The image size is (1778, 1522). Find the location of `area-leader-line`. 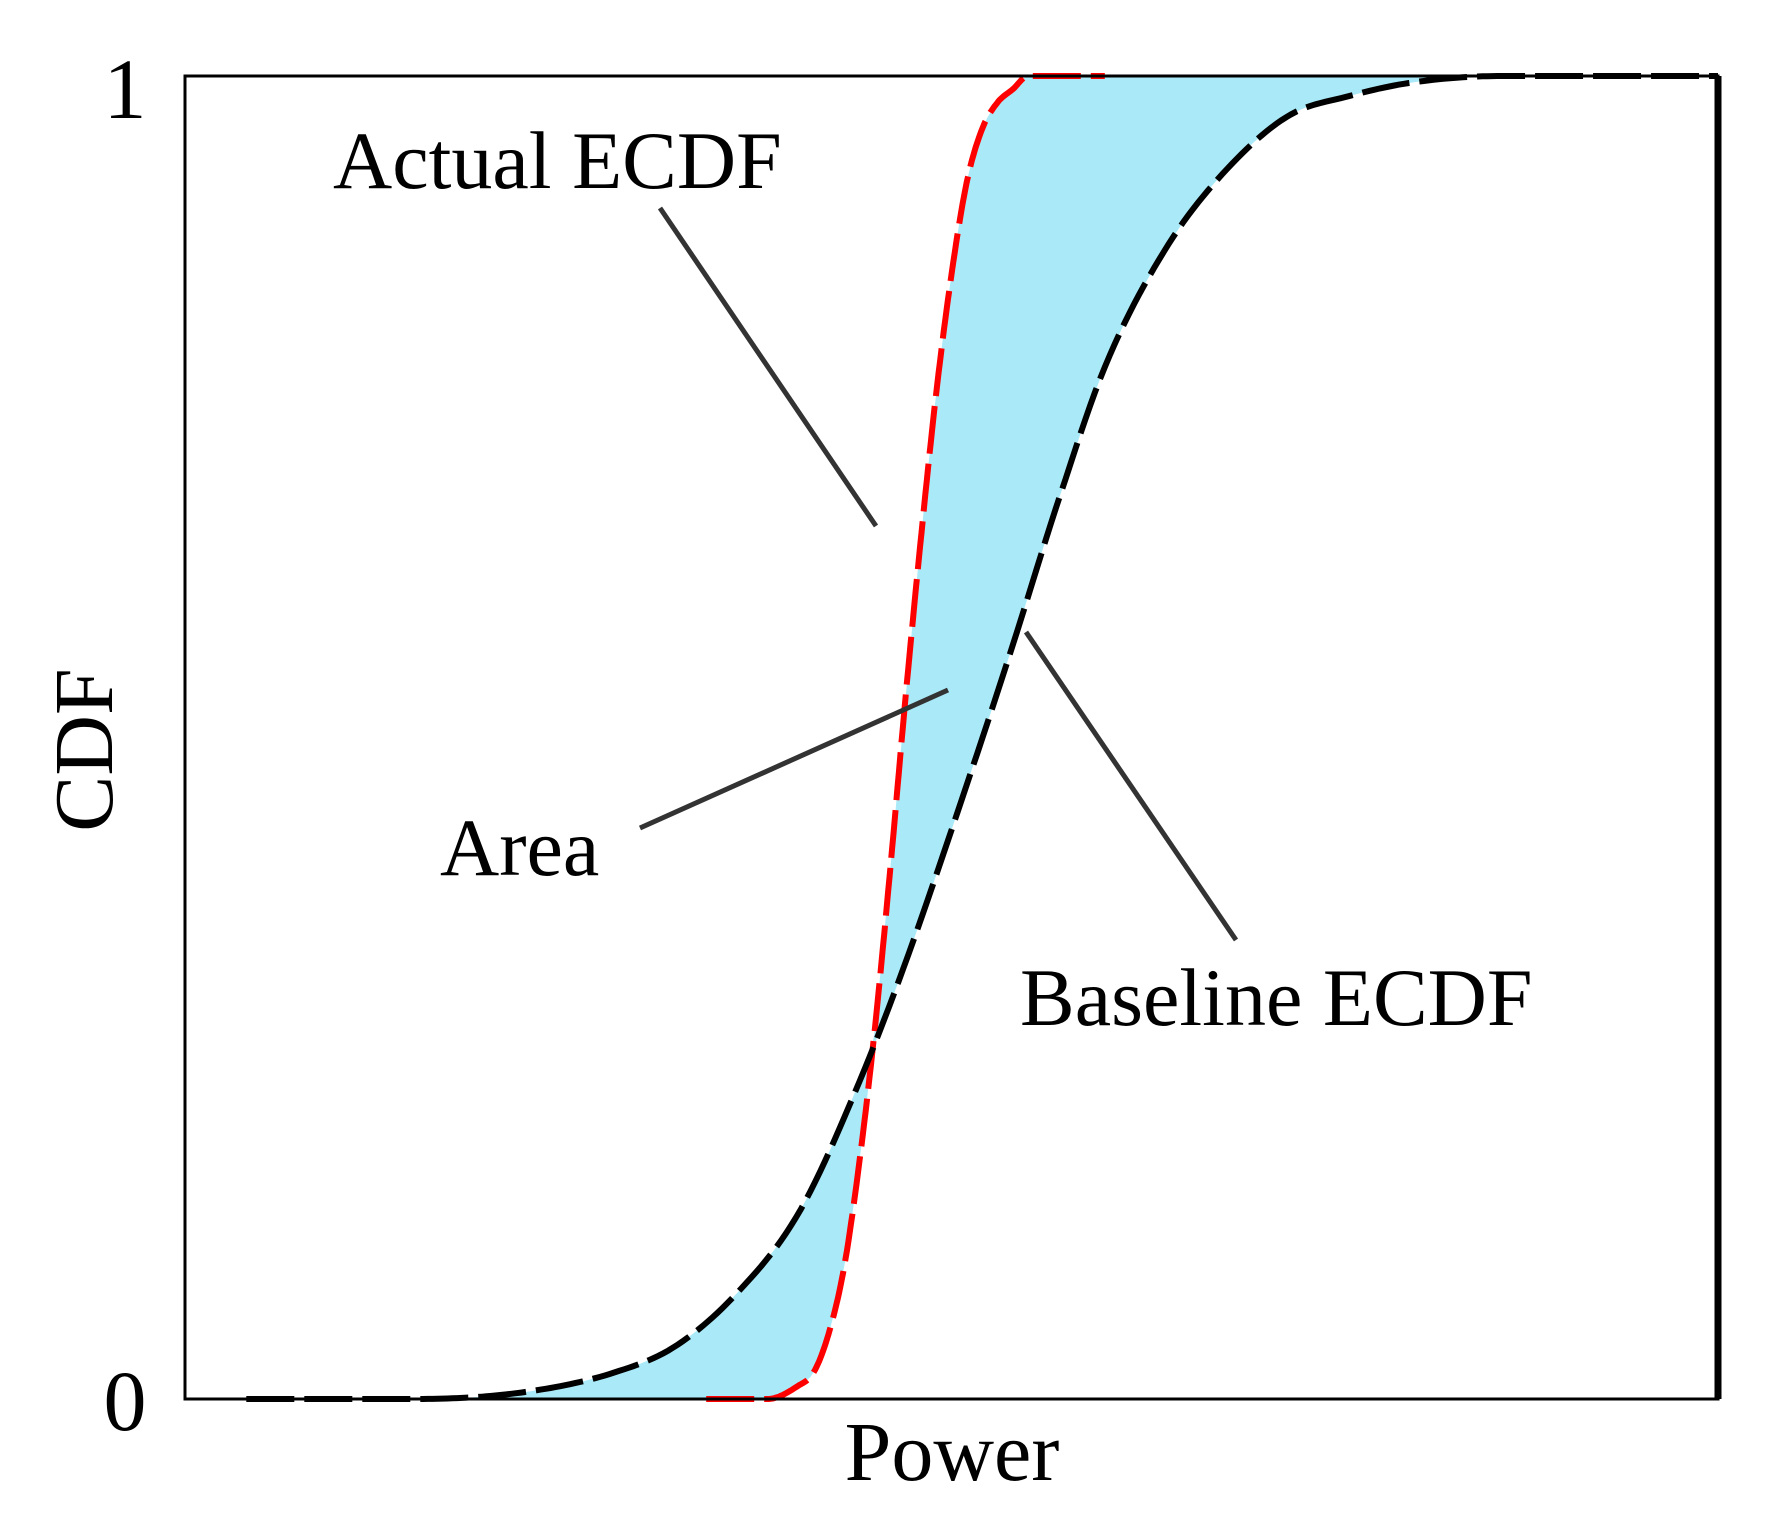

area-leader-line is located at coordinates (794, 759).